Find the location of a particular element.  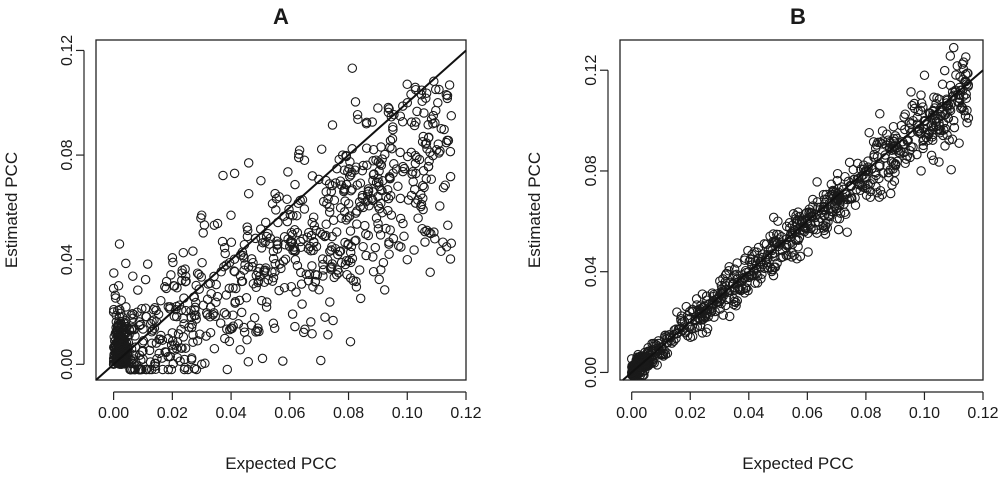

panel-a-y-axis: 0.00 0.04 0.08 0.12 is located at coordinates (72, 207).